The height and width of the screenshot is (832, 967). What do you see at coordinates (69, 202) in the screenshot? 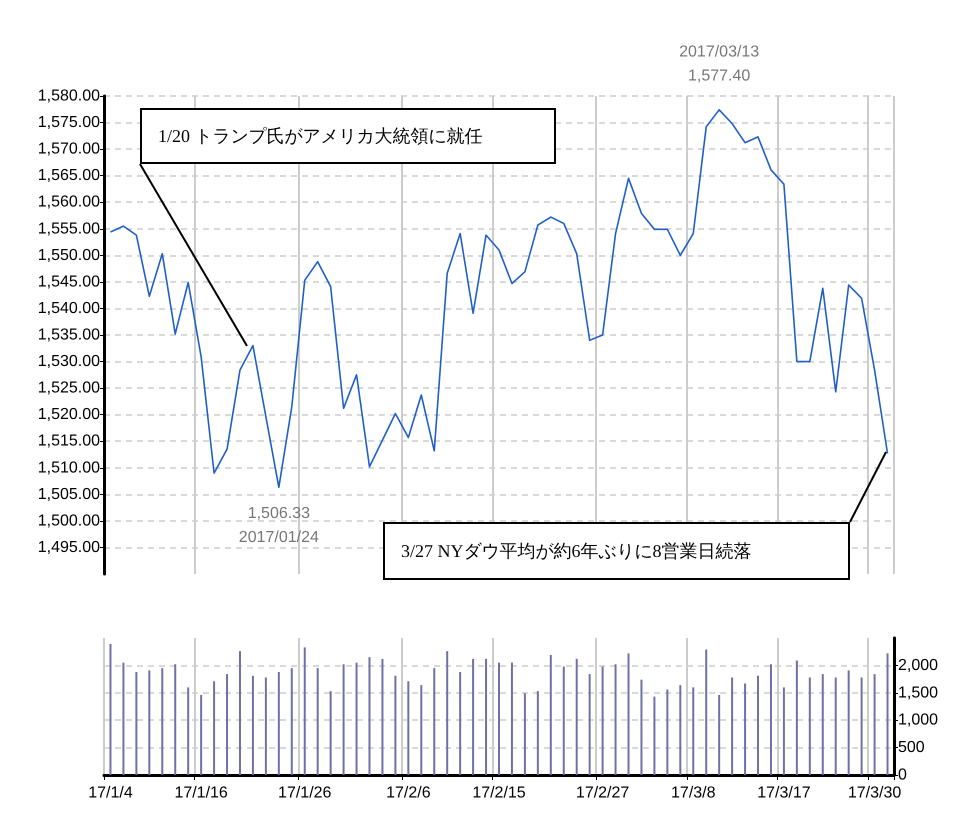
I see `y-tick-label: 1,560.00` at bounding box center [69, 202].